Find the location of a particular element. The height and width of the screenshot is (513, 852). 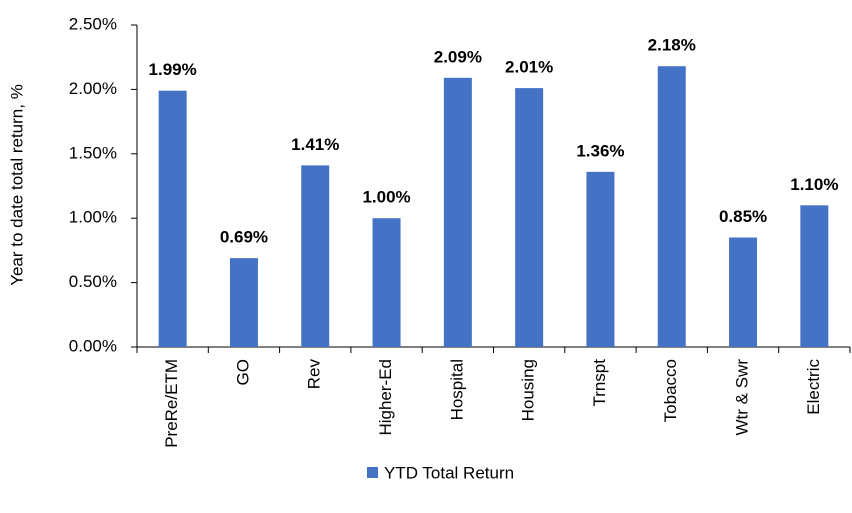

x-tick-label: GO is located at coordinates (242, 372).